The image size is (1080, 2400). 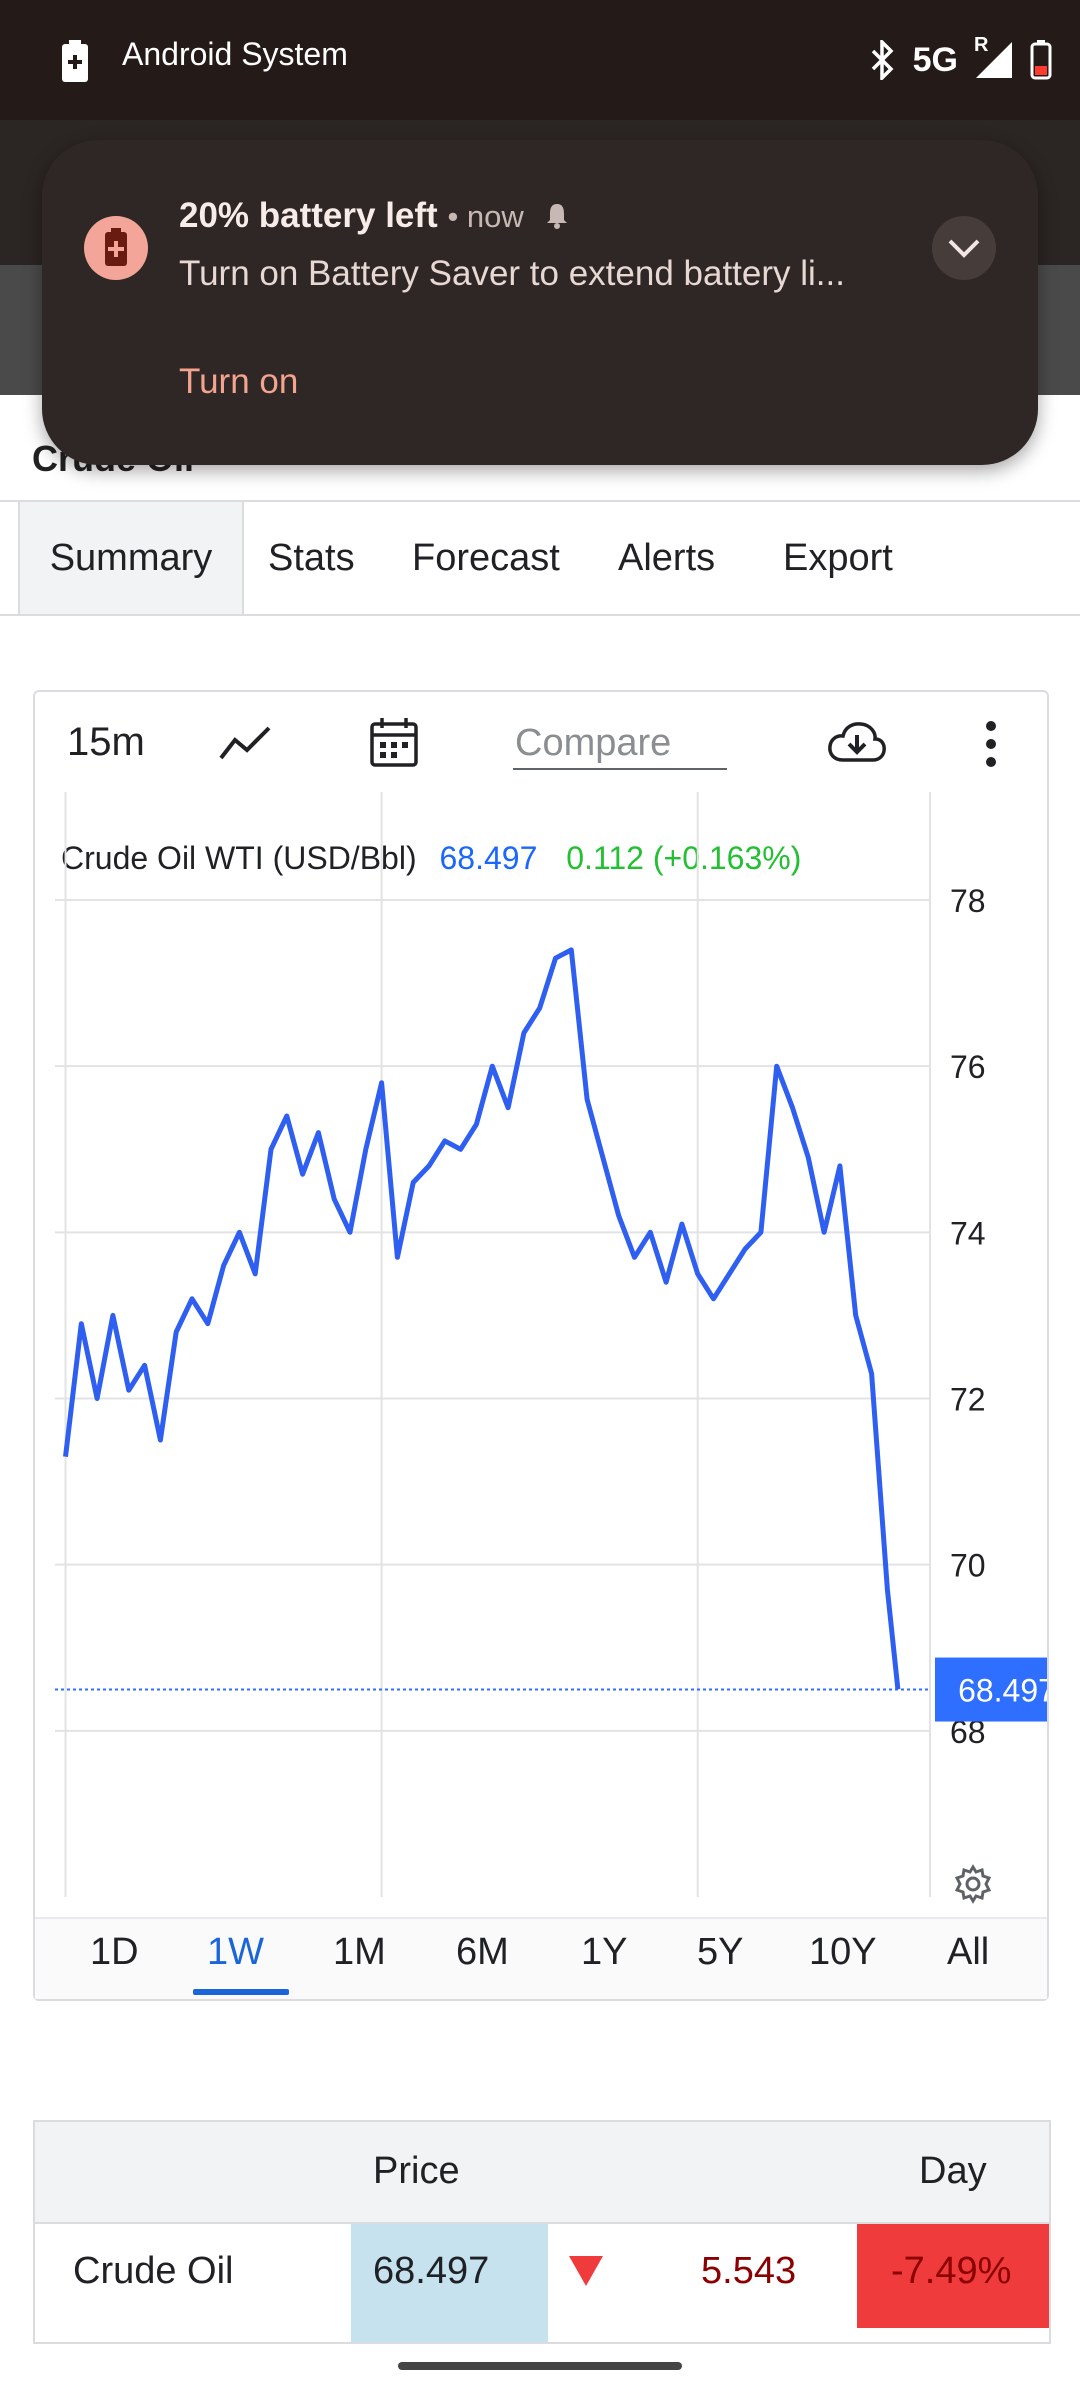 I want to click on row-change: 5.543, so click(x=749, y=2271).